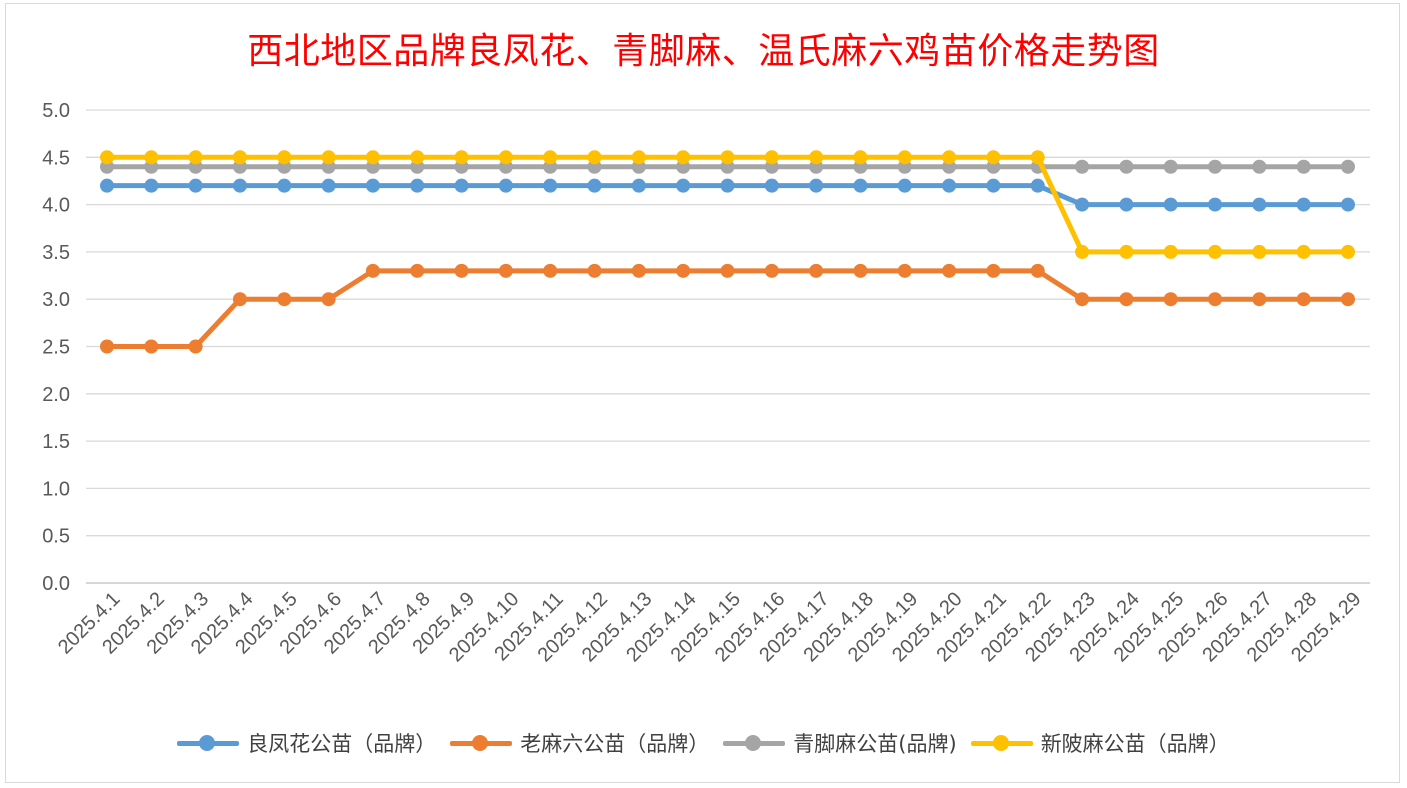 The image size is (1407, 788). Describe the element at coordinates (56, 253) in the screenshot. I see `y-tick-label: 3.5` at that location.